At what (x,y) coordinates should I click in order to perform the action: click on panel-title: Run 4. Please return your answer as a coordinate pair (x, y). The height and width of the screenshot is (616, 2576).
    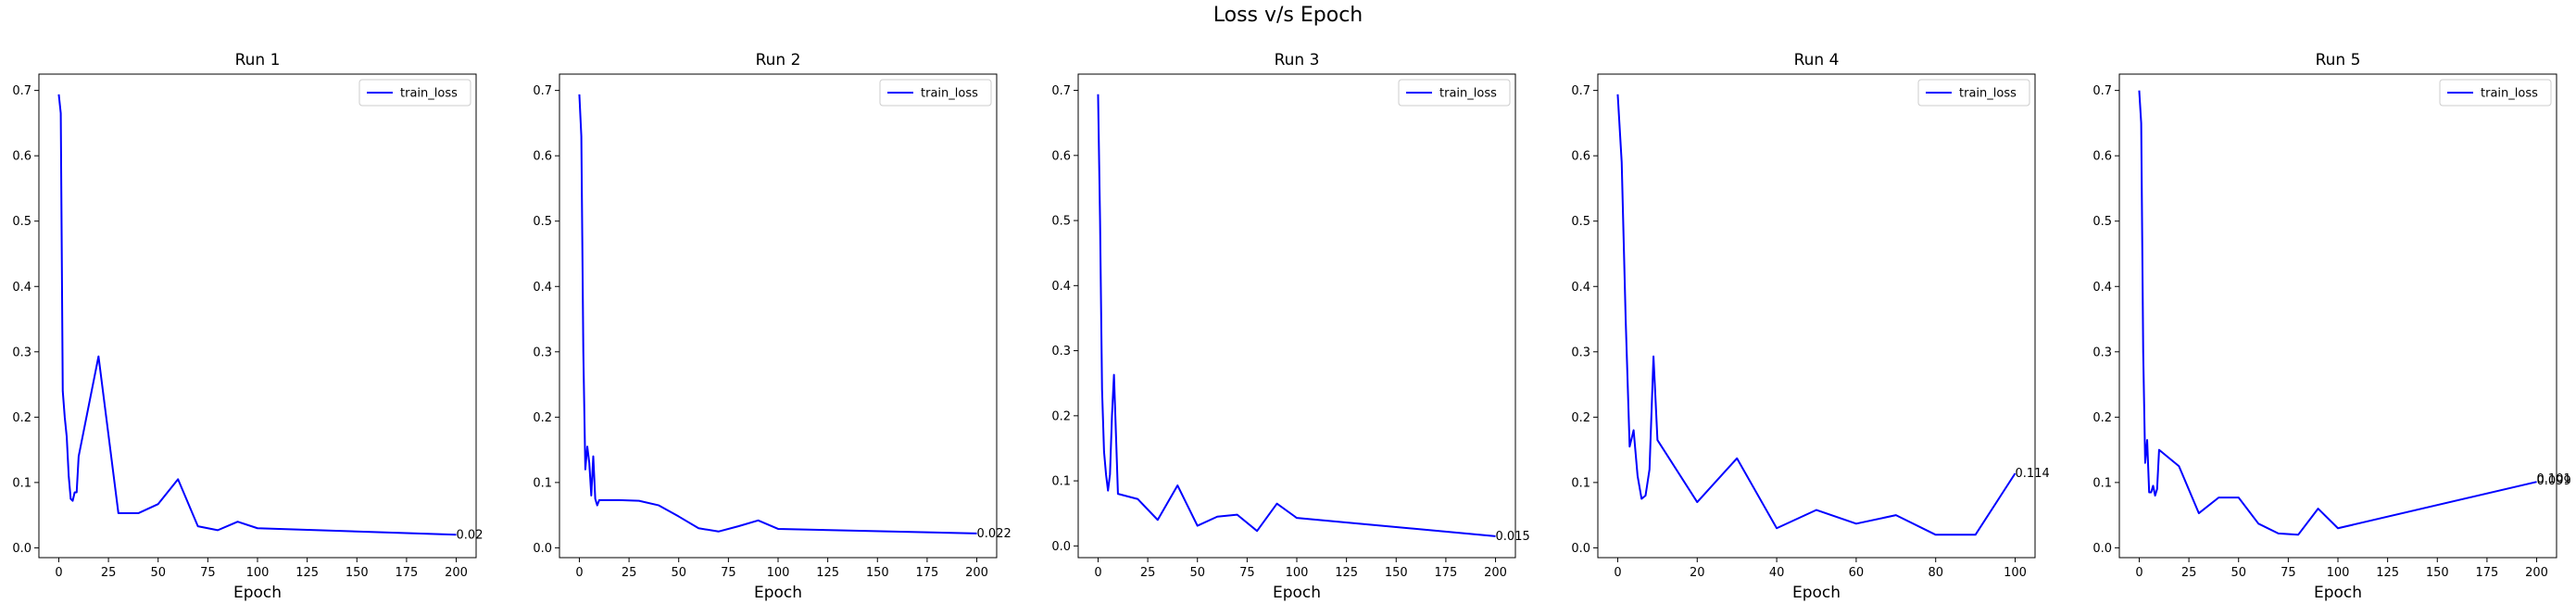
    Looking at the image, I should click on (1817, 60).